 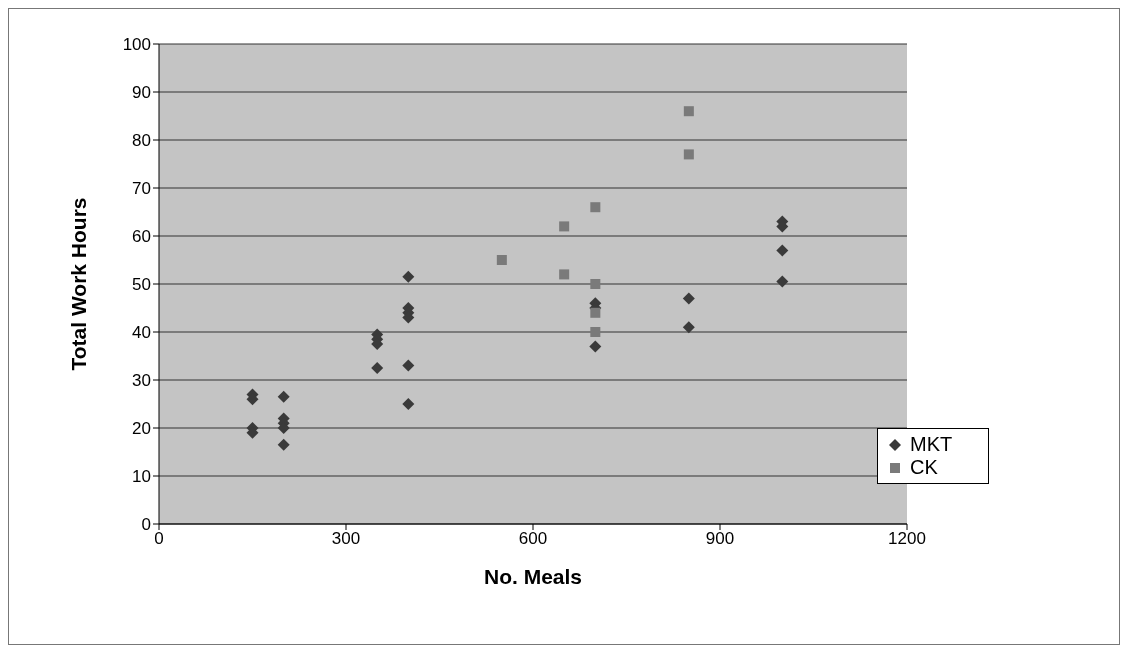 I want to click on y-tick-label: 20, so click(x=141, y=429).